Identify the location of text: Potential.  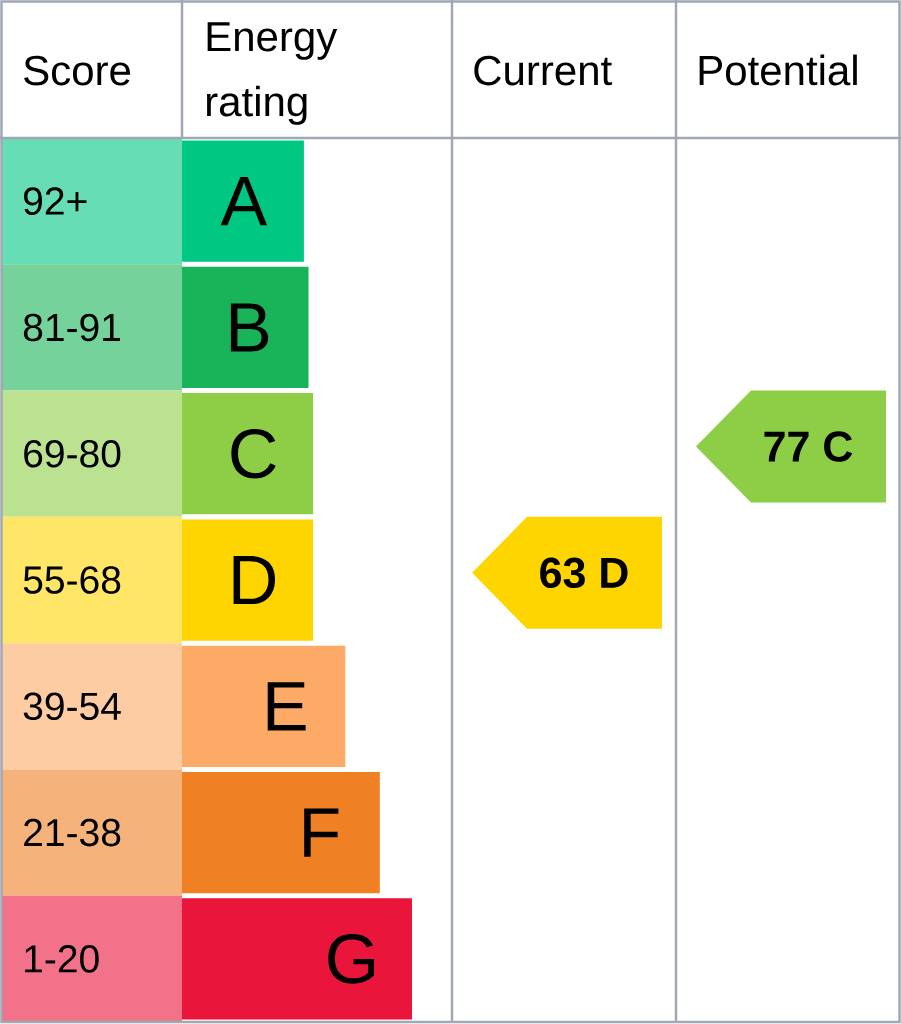
(778, 70).